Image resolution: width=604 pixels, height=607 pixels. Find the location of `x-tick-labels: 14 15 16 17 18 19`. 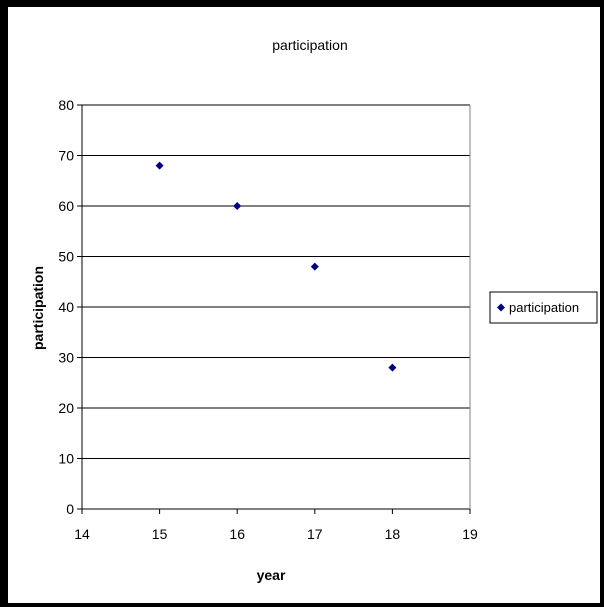

x-tick-labels: 14 15 16 17 18 19 is located at coordinates (276, 534).